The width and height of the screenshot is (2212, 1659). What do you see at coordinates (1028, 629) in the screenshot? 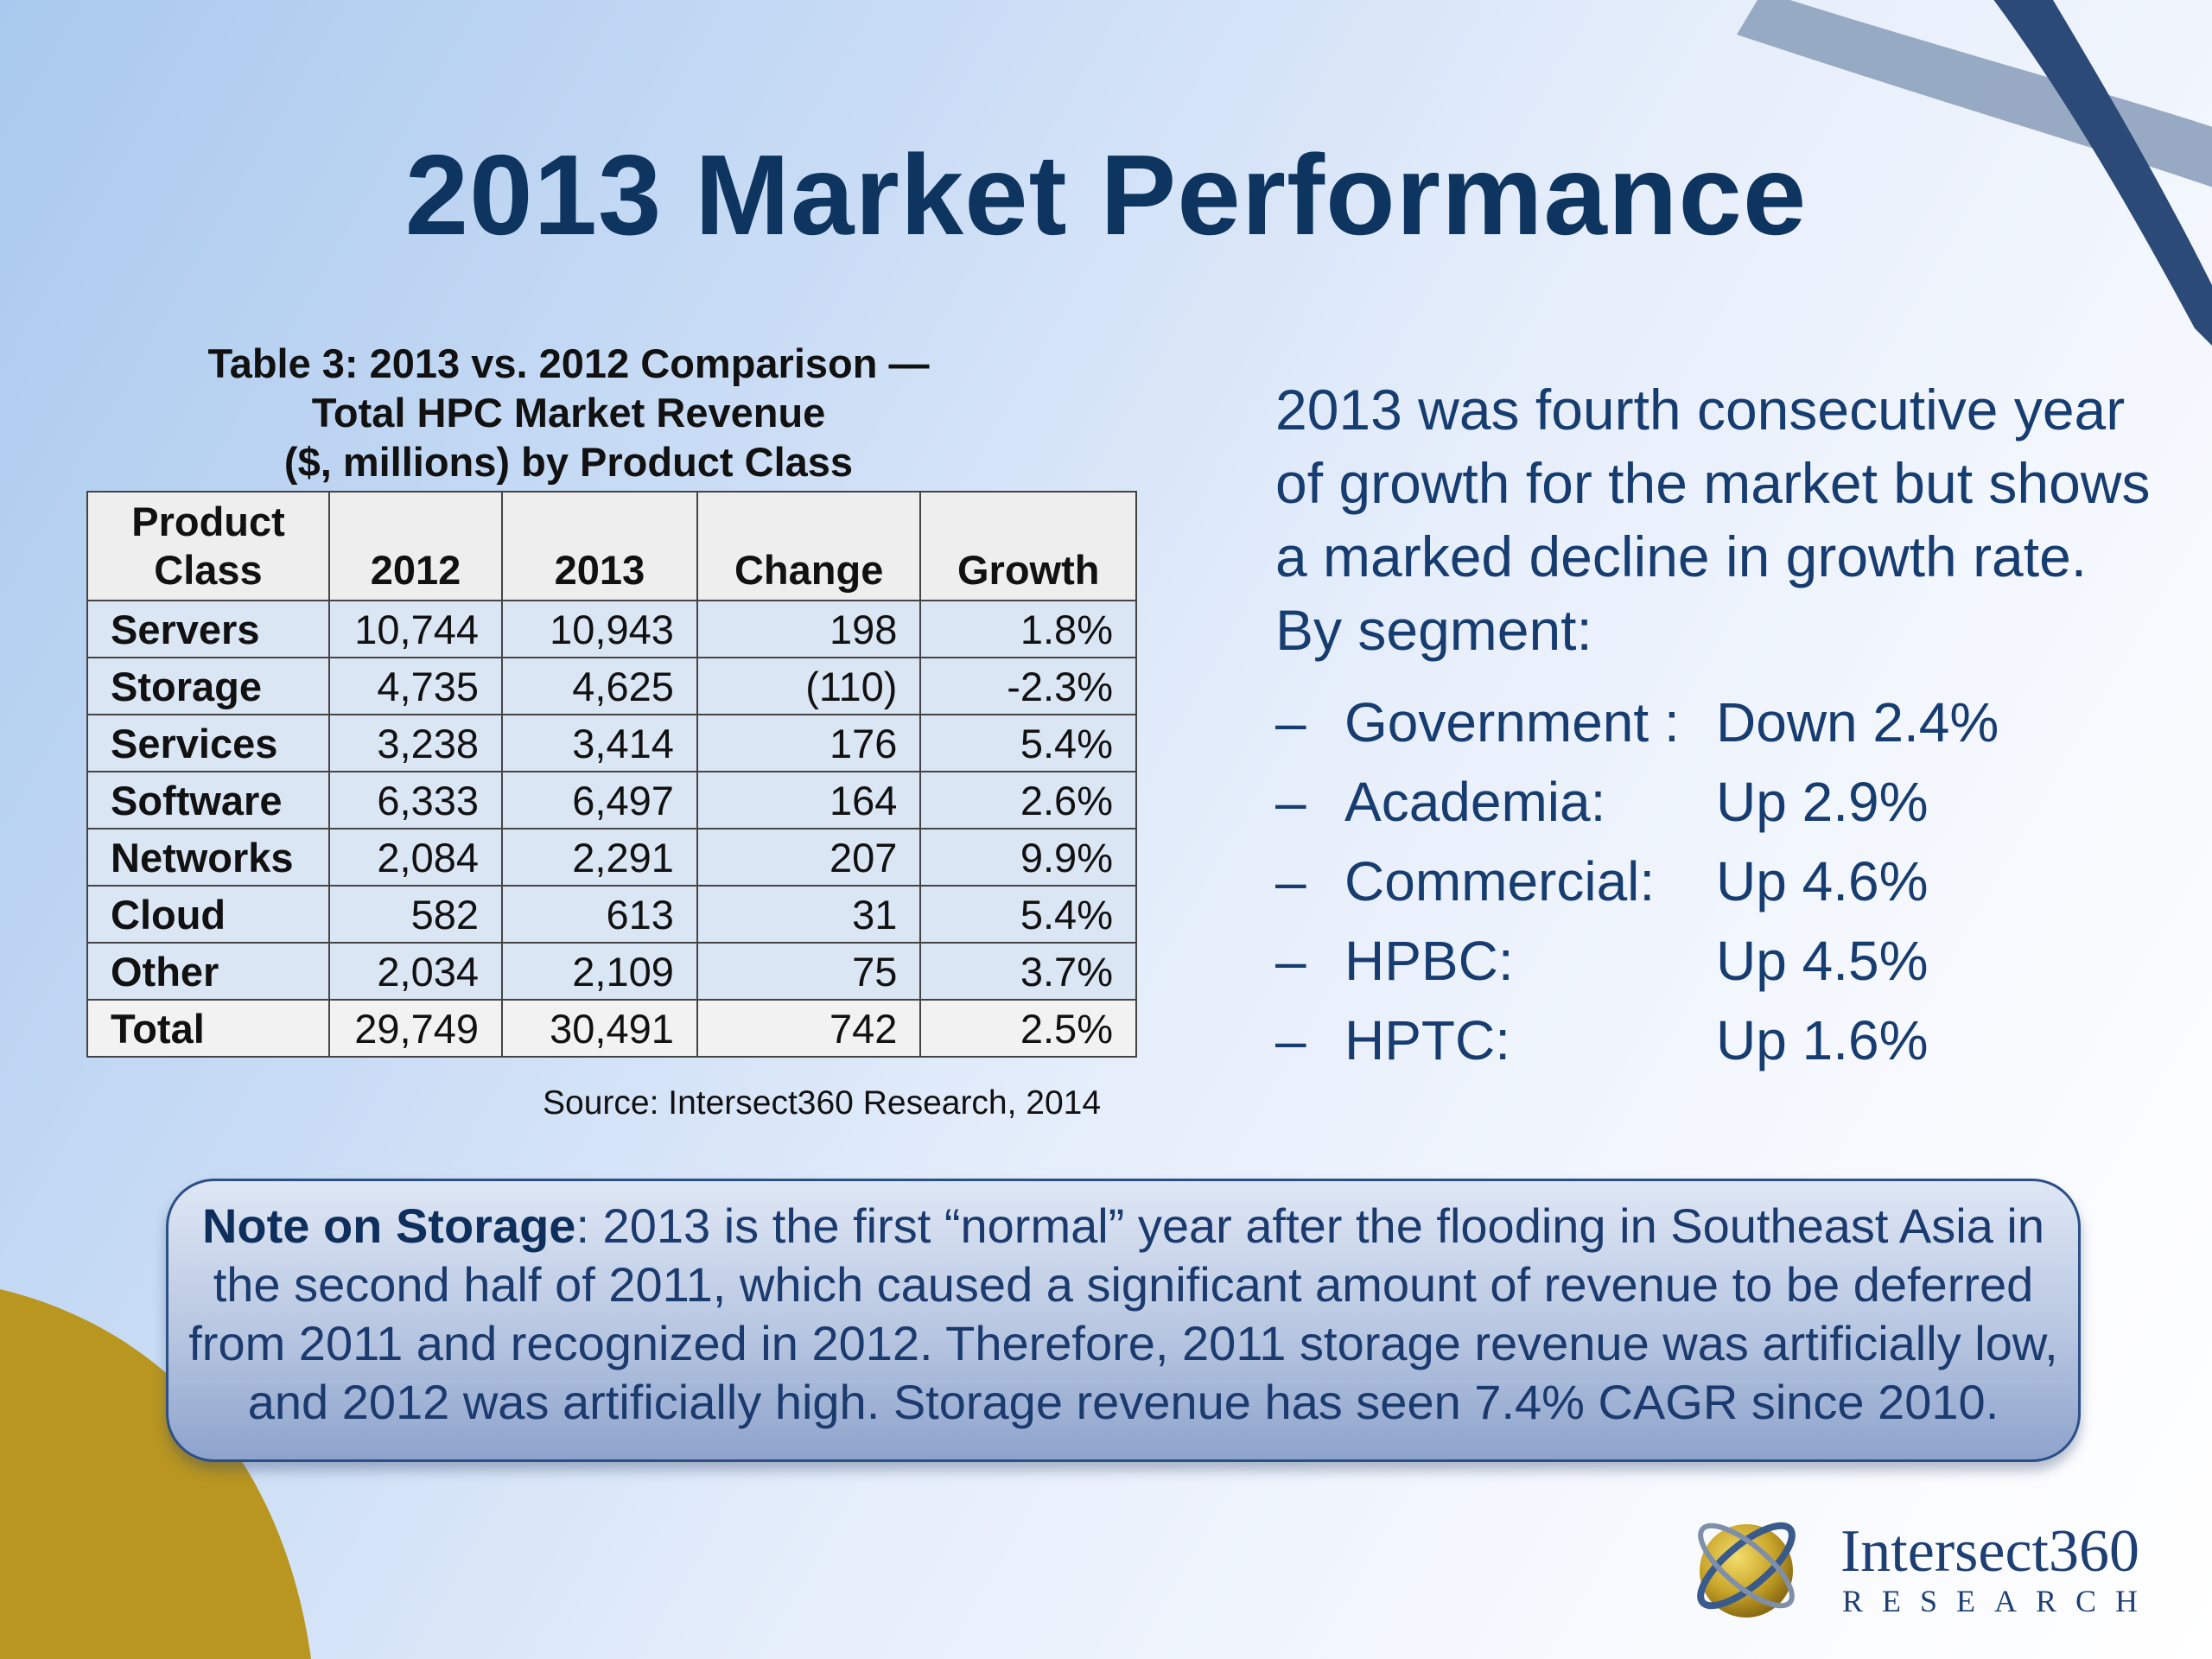
I see `cell-growth: 1.8%` at bounding box center [1028, 629].